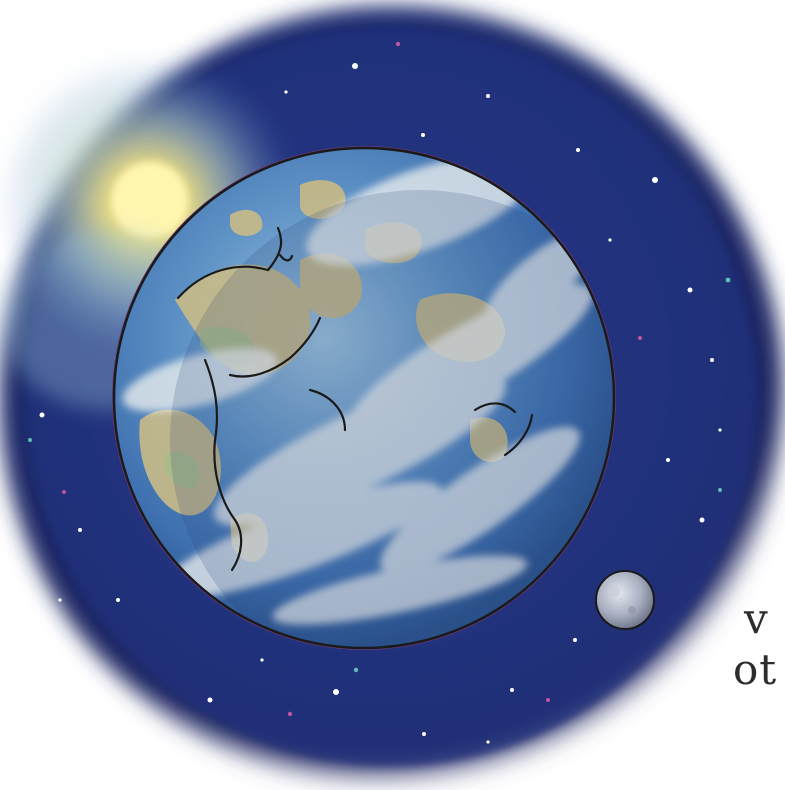 The image size is (785, 790). Describe the element at coordinates (756, 618) in the screenshot. I see `cut-off-text-line-1: v` at that location.